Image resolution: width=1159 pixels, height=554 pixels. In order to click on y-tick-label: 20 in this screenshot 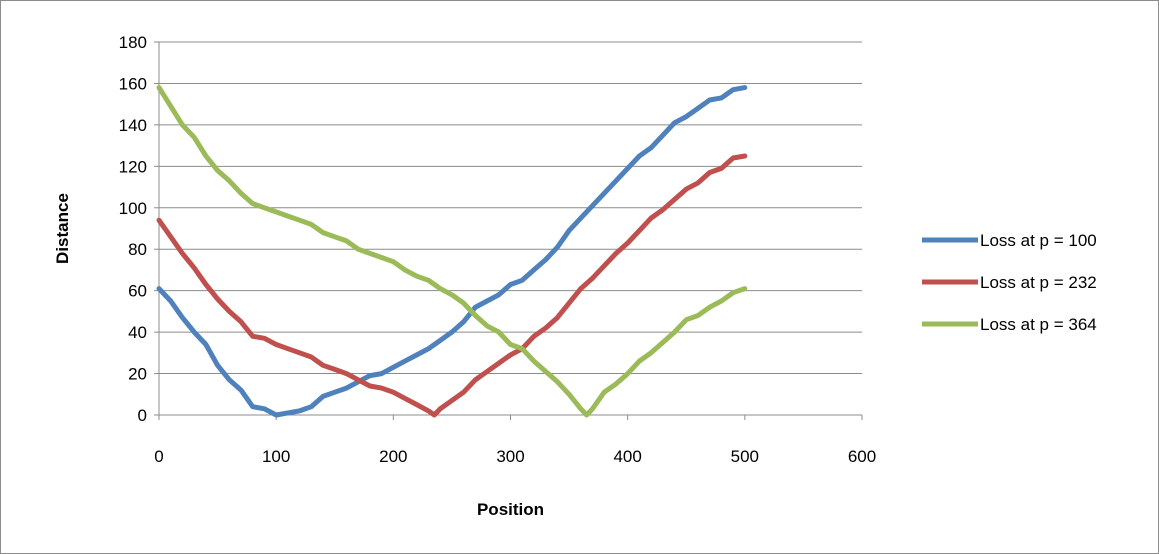, I will do `click(137, 374)`.